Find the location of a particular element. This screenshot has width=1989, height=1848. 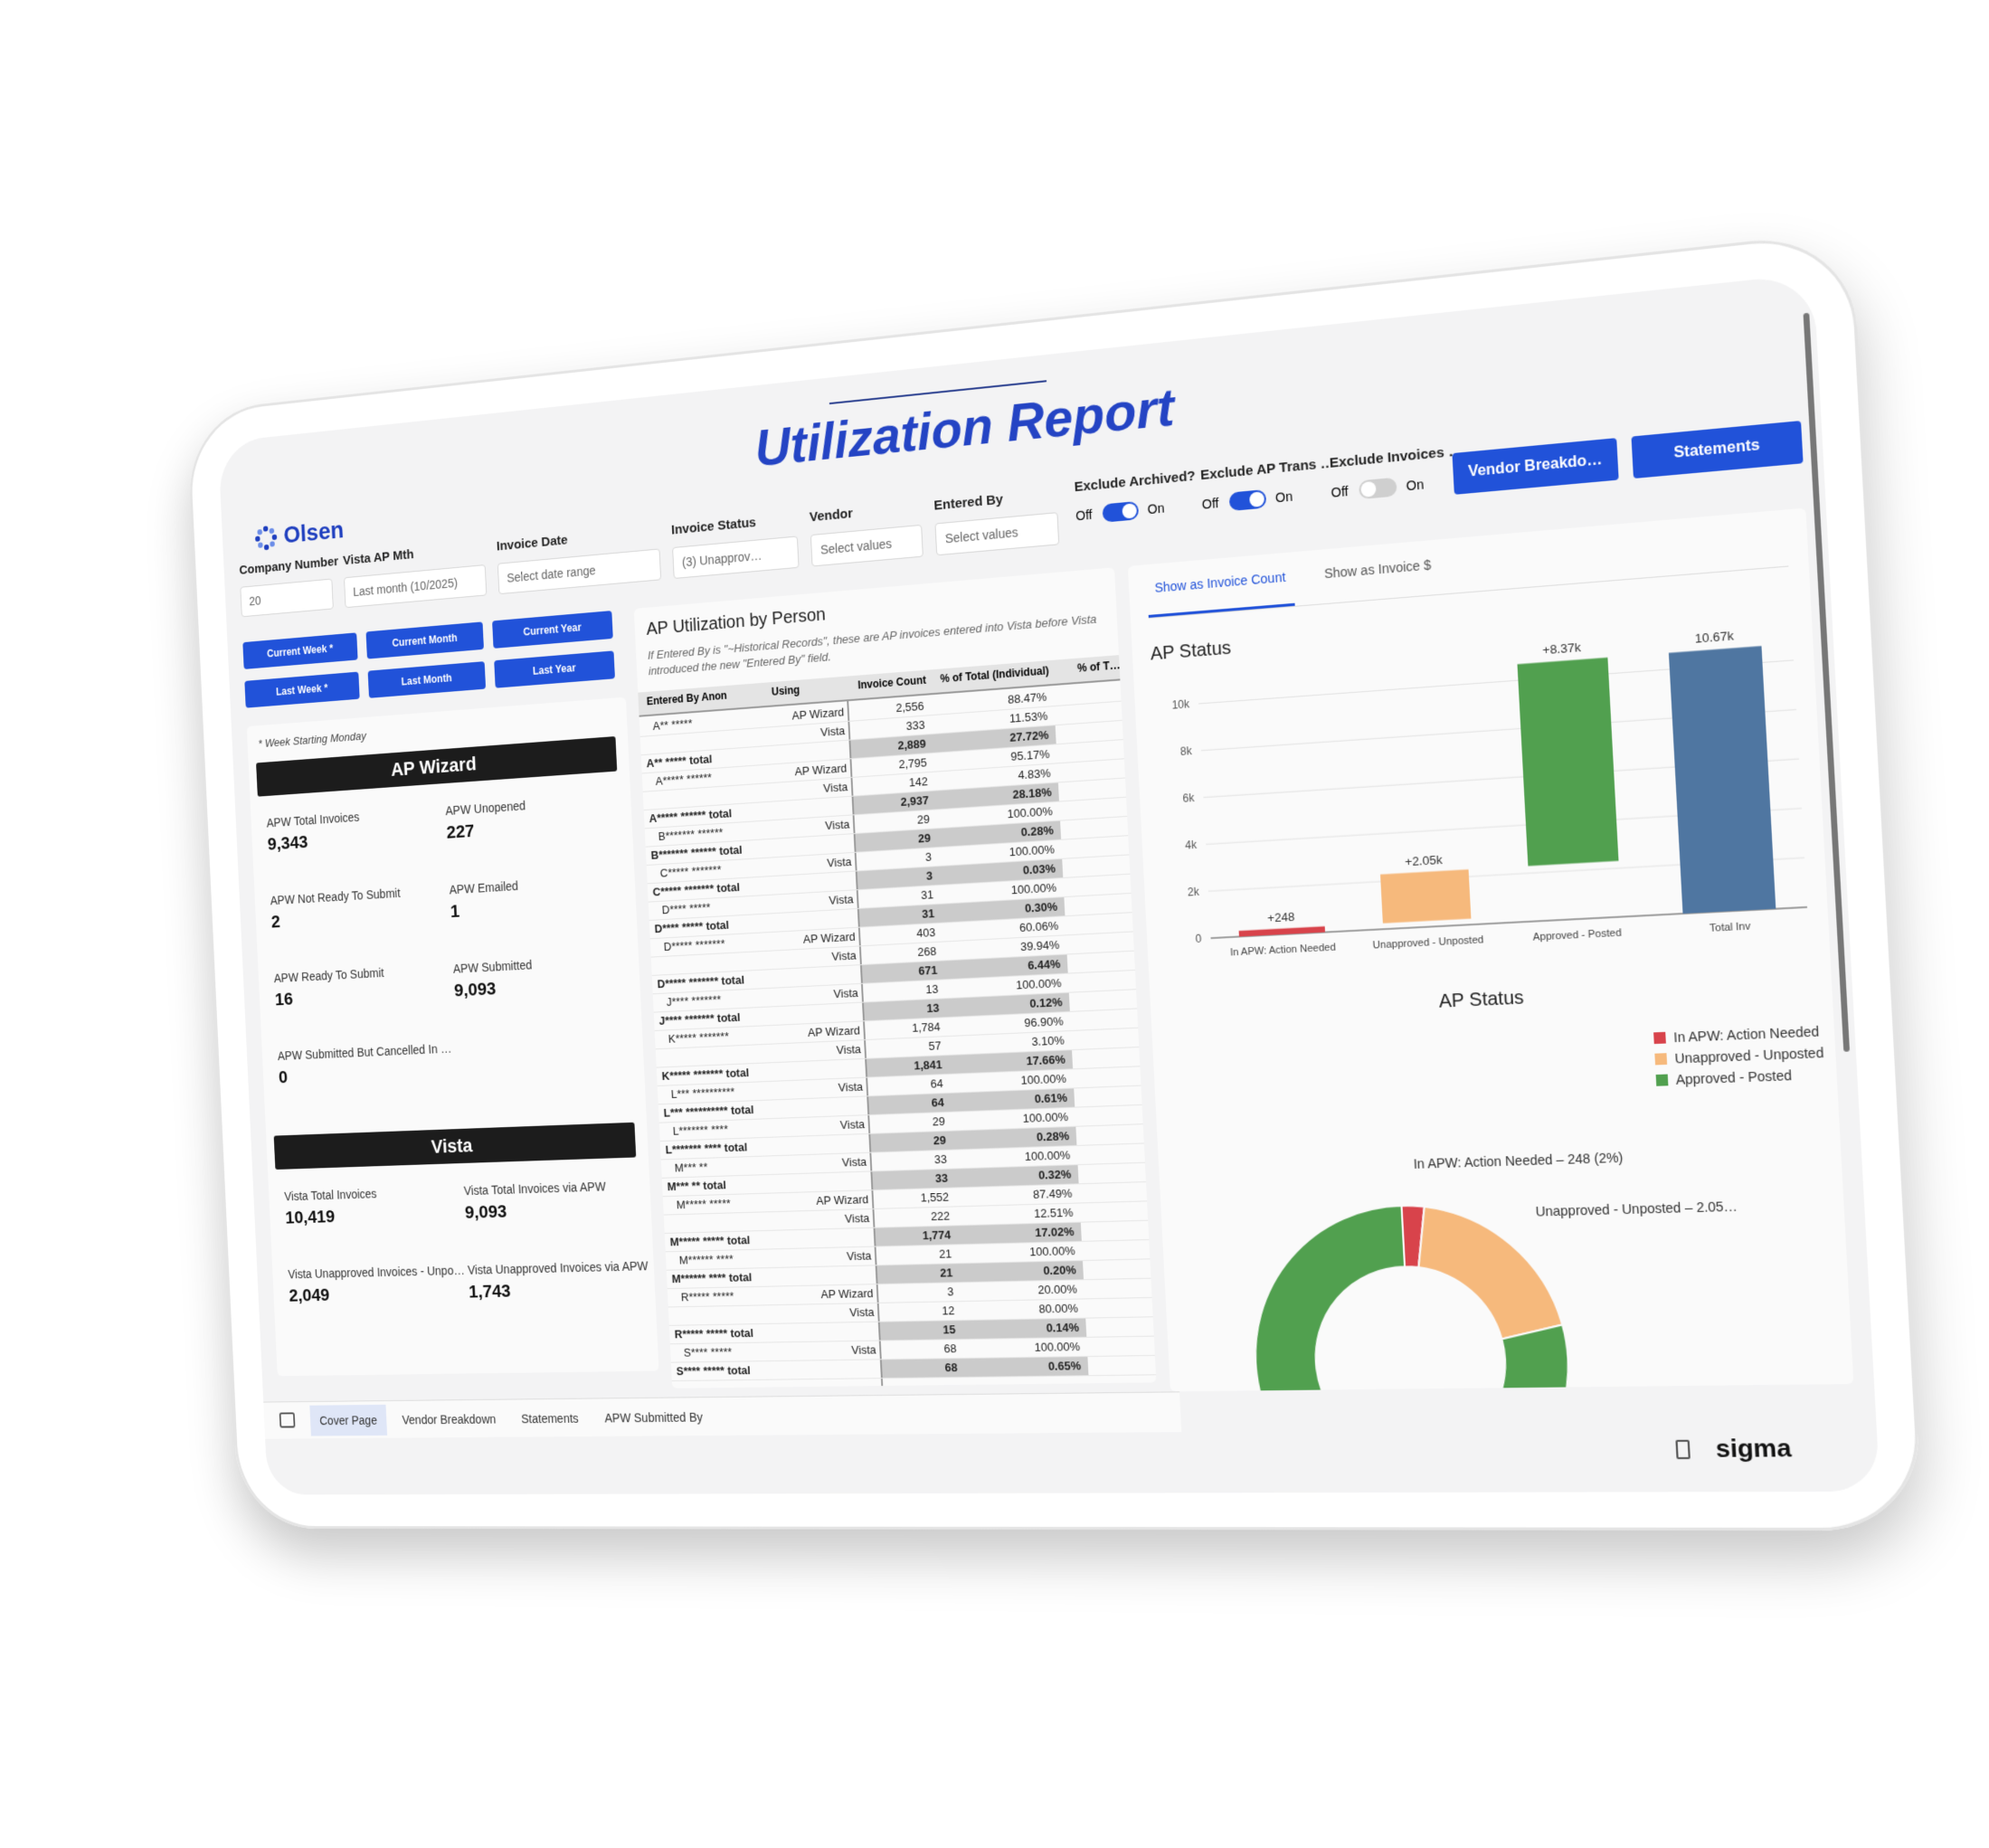

y-tick-label: 0 is located at coordinates (1198, 939).